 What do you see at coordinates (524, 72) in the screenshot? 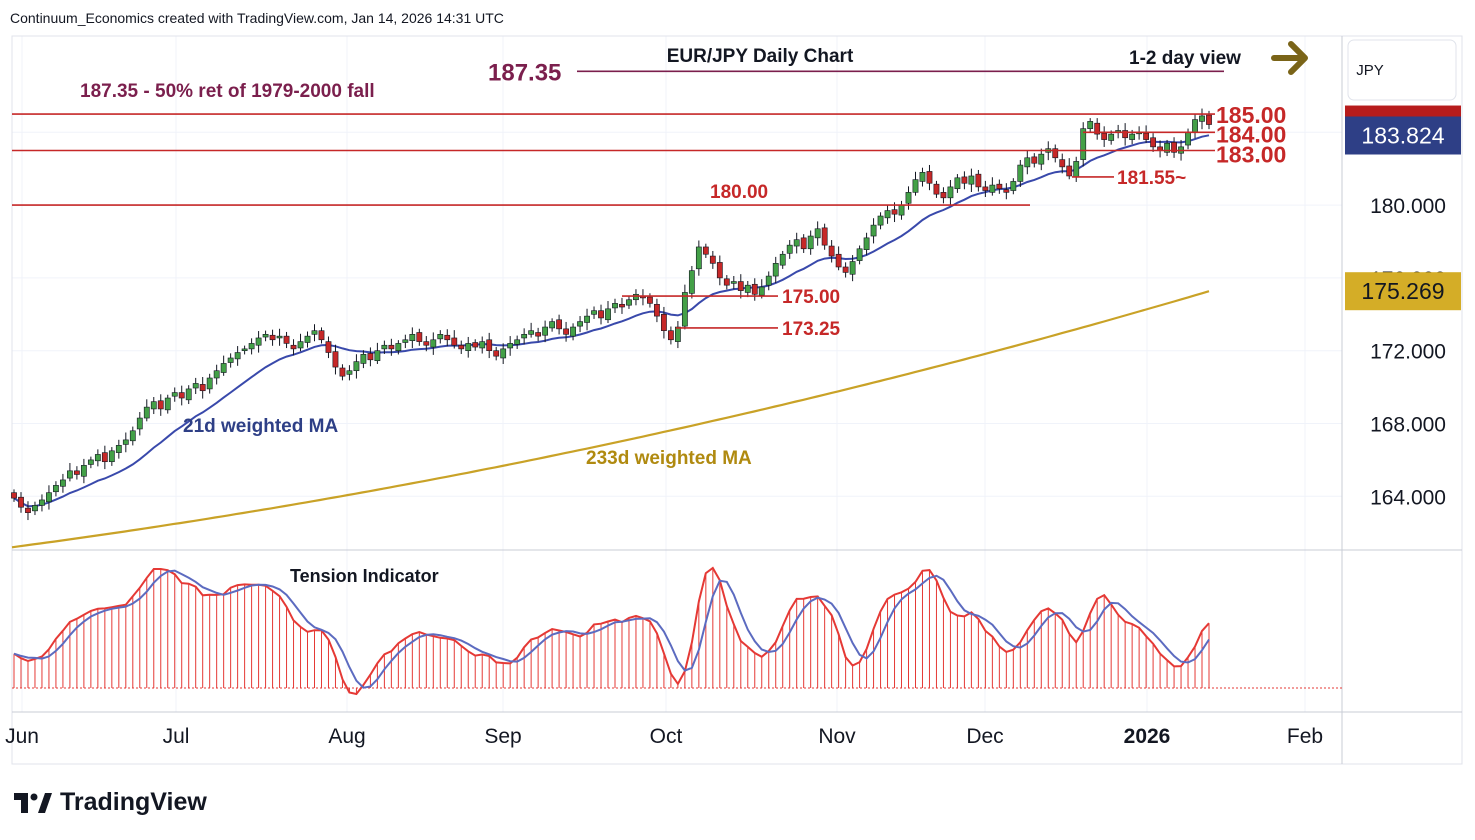
I see `level-label-187: 187.35` at bounding box center [524, 72].